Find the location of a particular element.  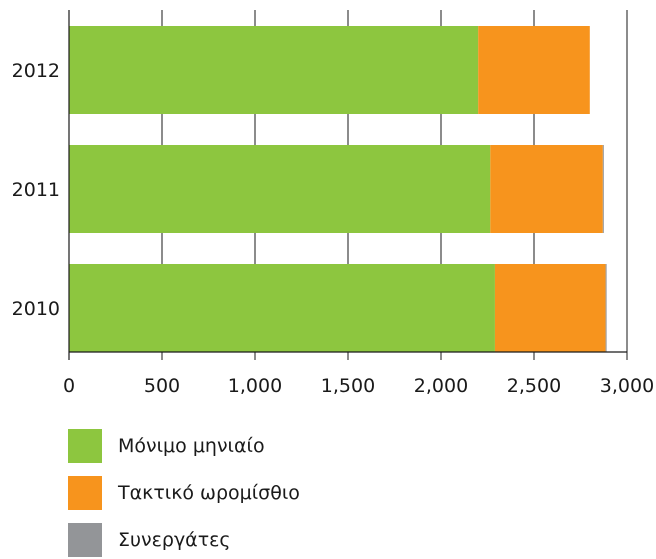

legend-item-associates: Συνεργάτες is located at coordinates (184, 540).